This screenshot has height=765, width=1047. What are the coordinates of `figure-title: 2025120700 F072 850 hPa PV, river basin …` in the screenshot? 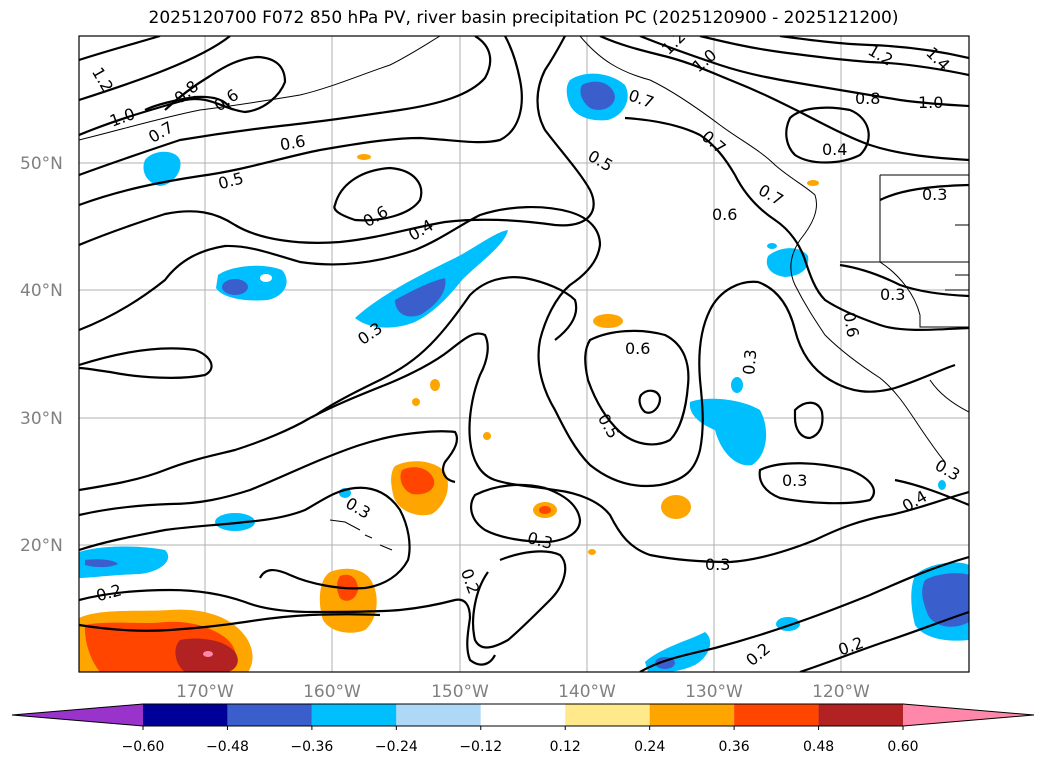 It's located at (523, 18).